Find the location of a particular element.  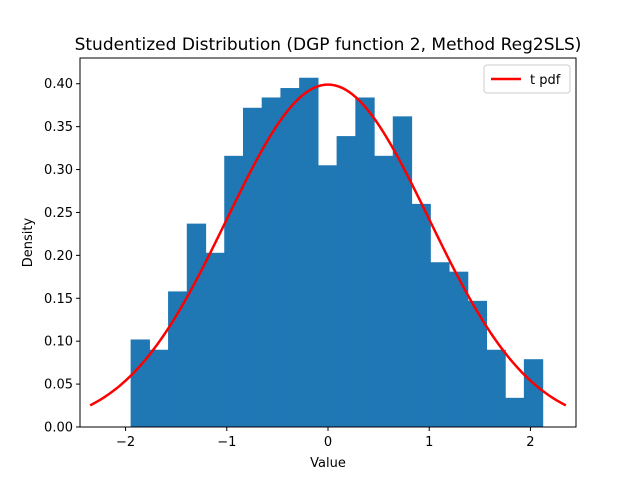

x-tick-label: 0 is located at coordinates (328, 442).